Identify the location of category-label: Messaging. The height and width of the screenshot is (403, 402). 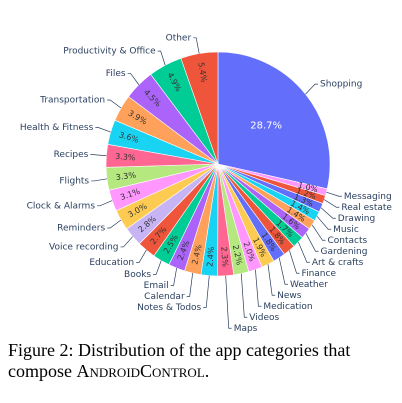
(368, 197).